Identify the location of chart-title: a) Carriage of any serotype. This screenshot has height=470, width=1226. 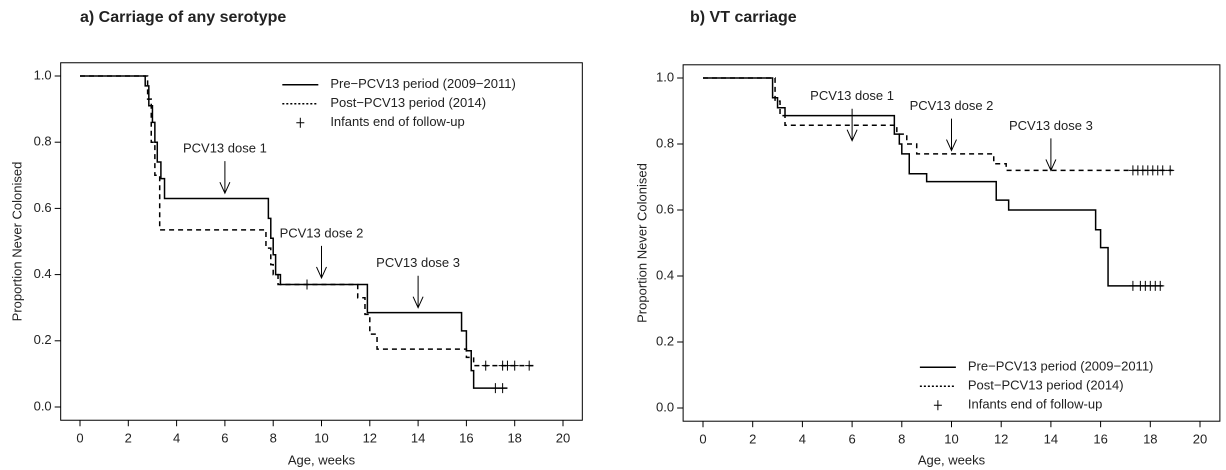
(183, 17).